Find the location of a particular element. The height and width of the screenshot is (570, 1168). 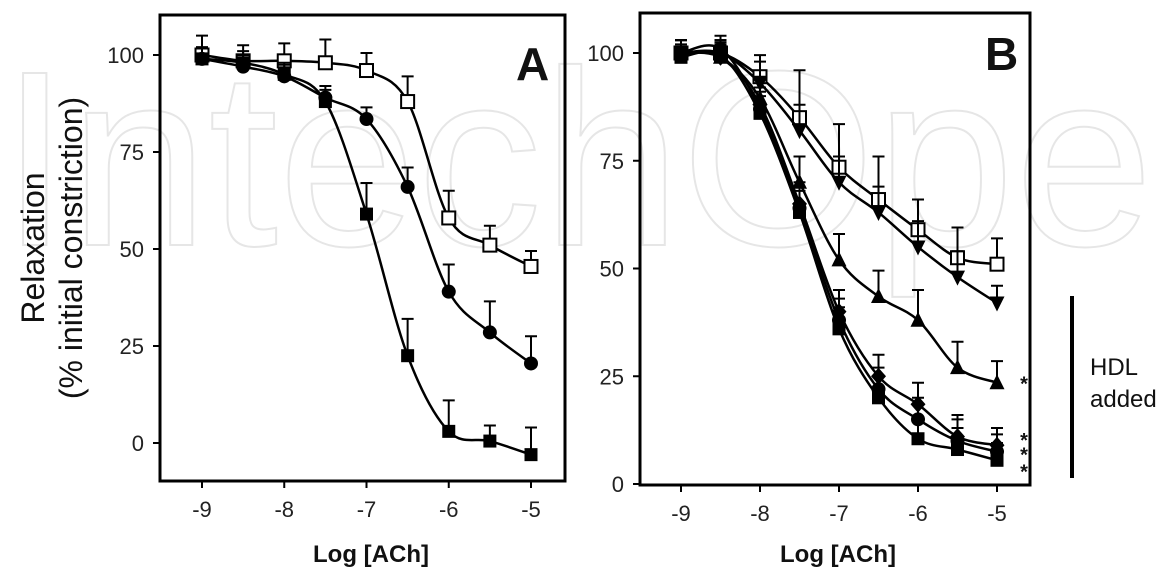

panel-a-y-tick-label: 25 is located at coordinates (132, 346).